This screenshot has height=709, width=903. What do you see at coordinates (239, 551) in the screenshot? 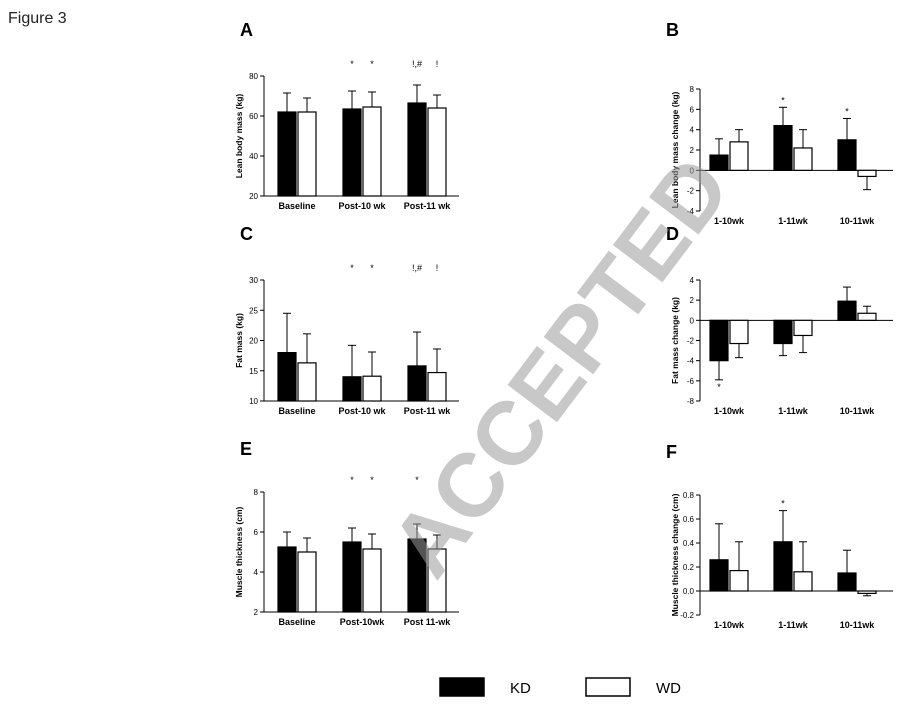
I see `y-axis-label: Muscle thickness (cm)` at bounding box center [239, 551].